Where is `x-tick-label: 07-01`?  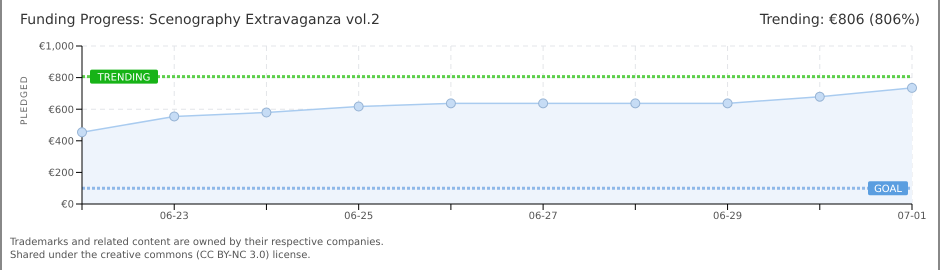
x-tick-label: 07-01 is located at coordinates (912, 216).